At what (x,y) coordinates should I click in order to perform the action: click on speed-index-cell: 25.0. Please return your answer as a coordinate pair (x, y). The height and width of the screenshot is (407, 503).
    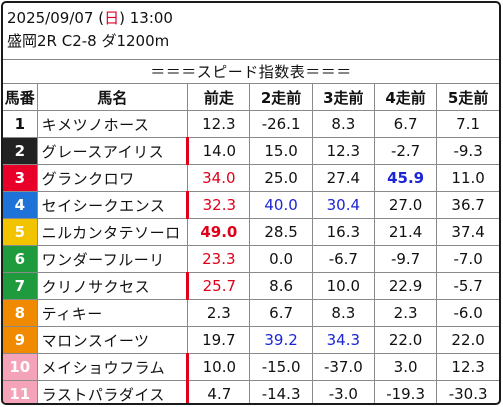
    Looking at the image, I should click on (281, 178).